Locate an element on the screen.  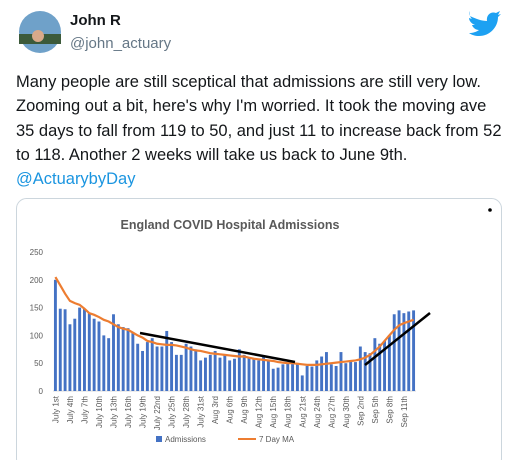
x-tick-label: July 10th is located at coordinates (99, 412).